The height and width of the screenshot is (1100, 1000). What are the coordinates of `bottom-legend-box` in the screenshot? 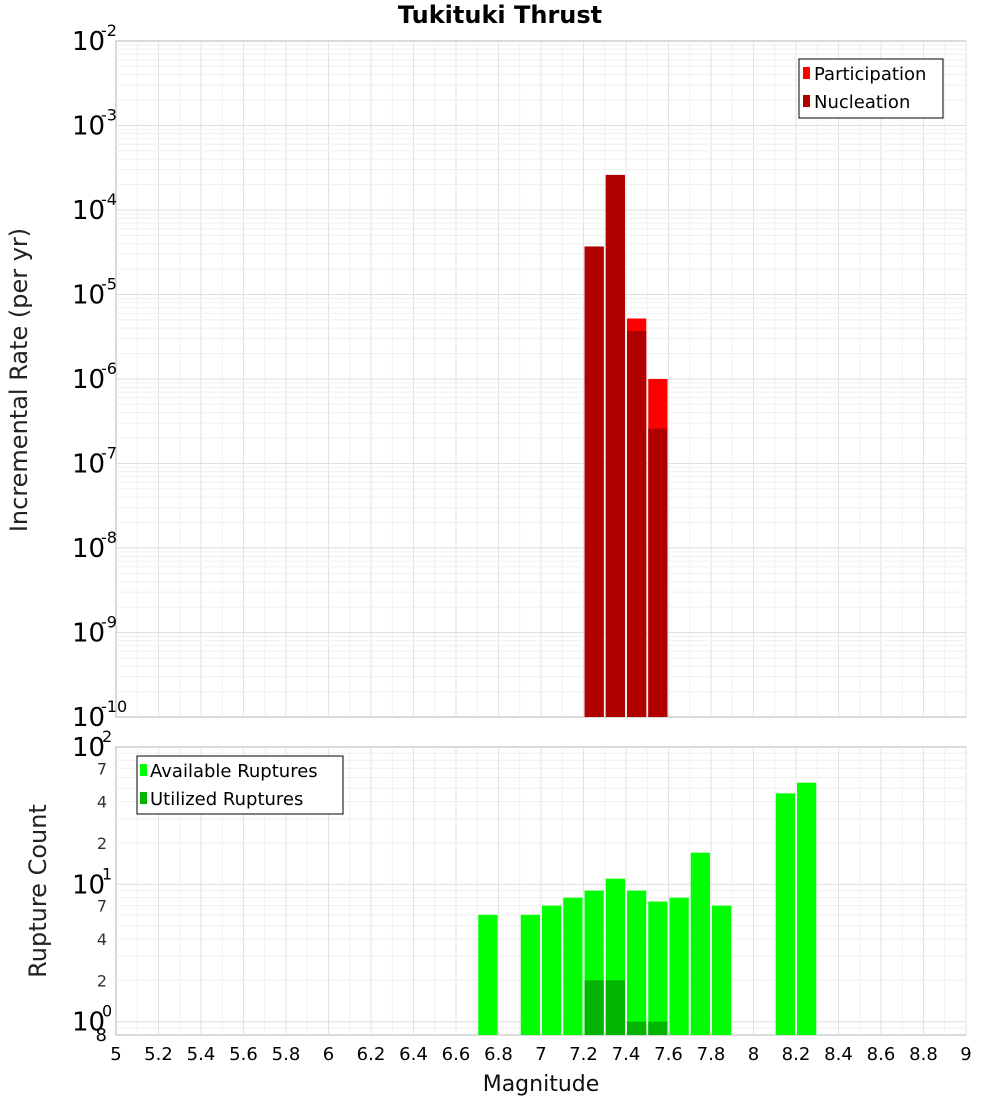 It's located at (240, 785).